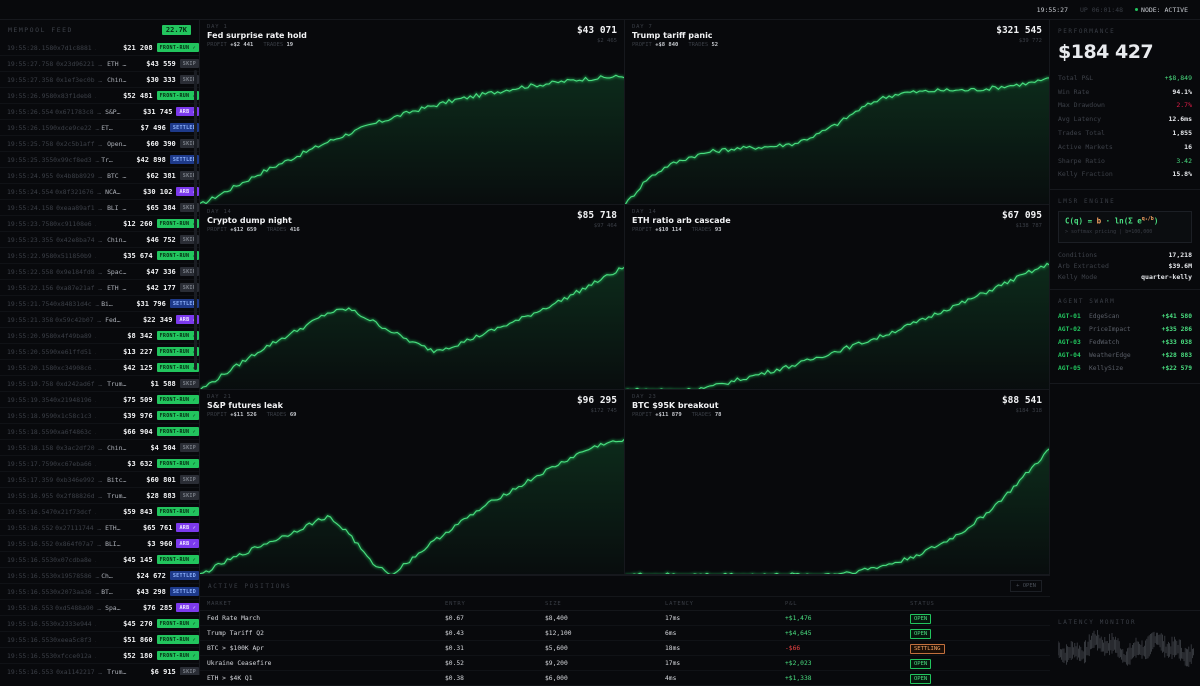 This screenshot has width=1200, height=686. What do you see at coordinates (1125, 329) in the screenshot?
I see `agent-row: AGT-02 PriceImpact +$35 286` at bounding box center [1125, 329].